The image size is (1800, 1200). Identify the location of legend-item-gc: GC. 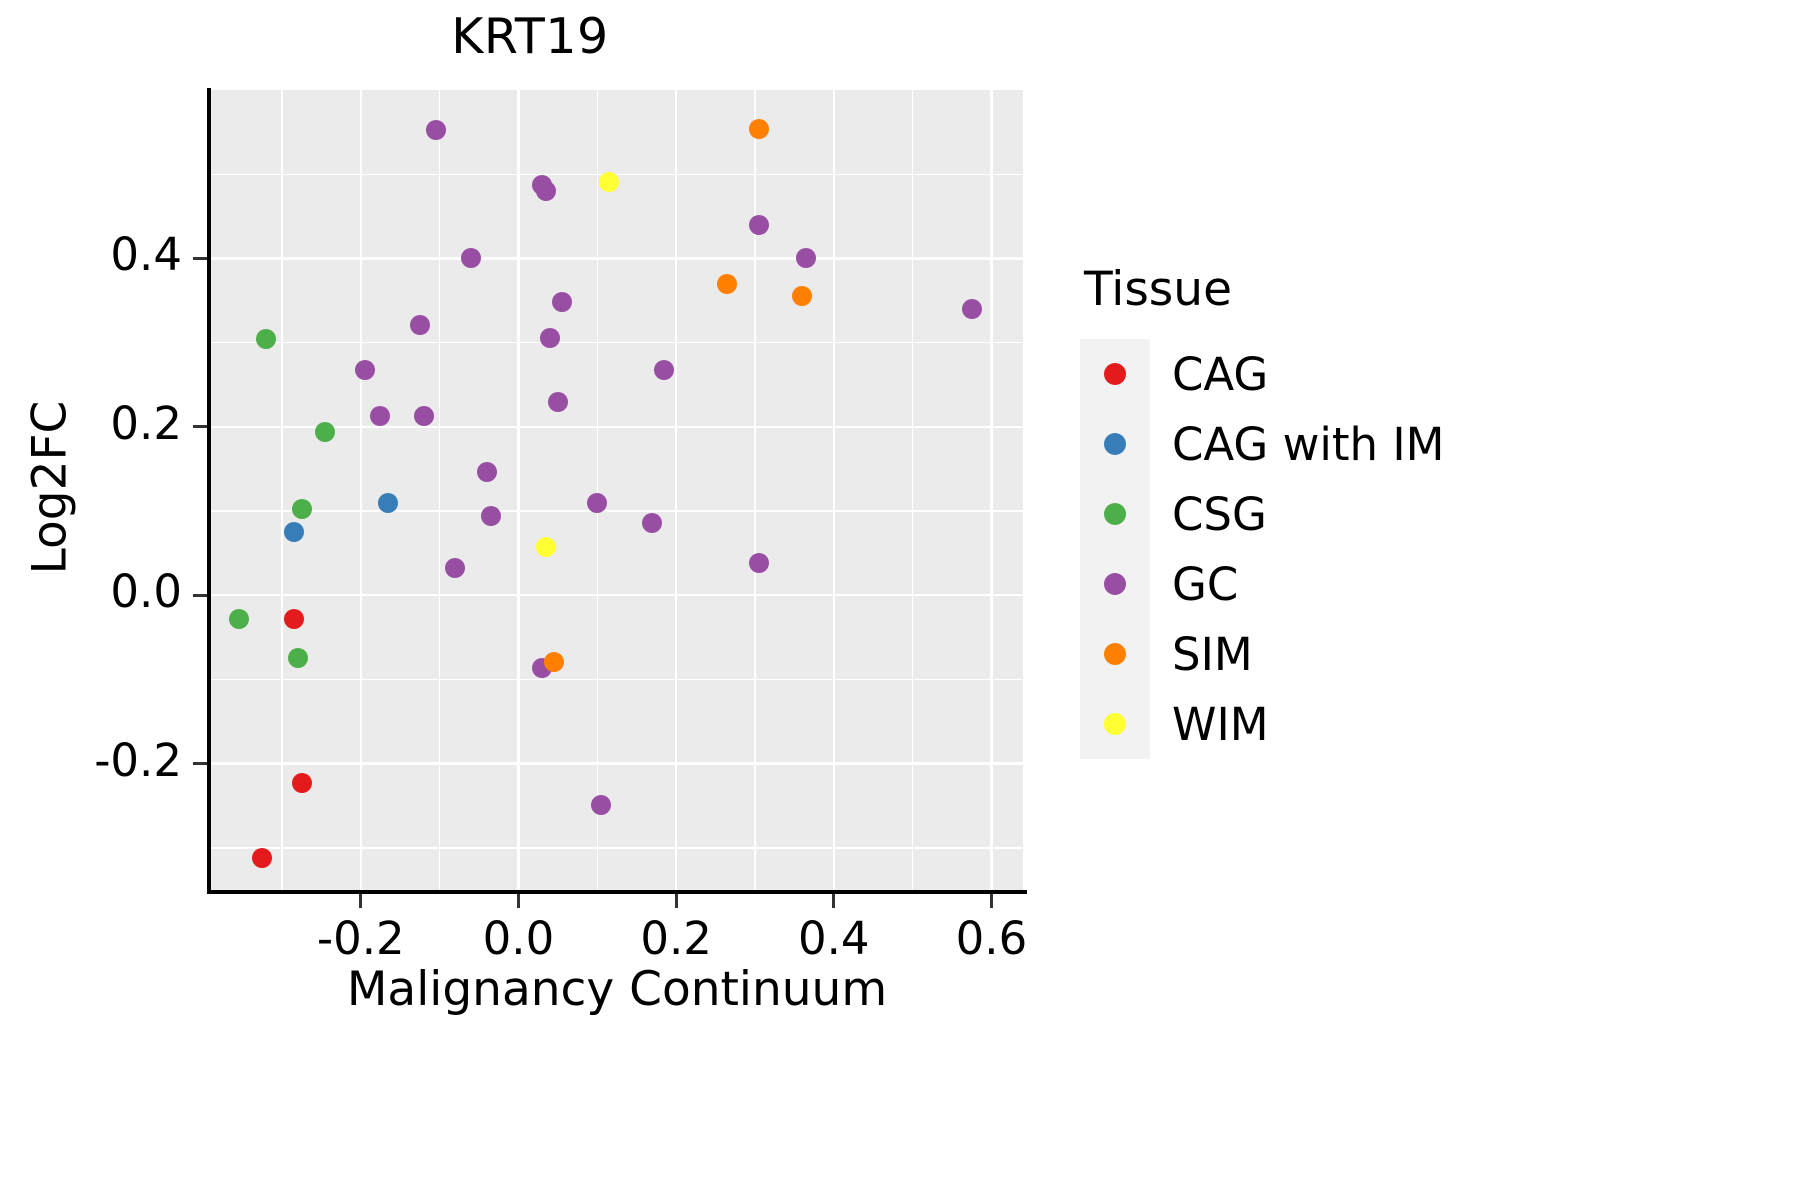
(1330, 584).